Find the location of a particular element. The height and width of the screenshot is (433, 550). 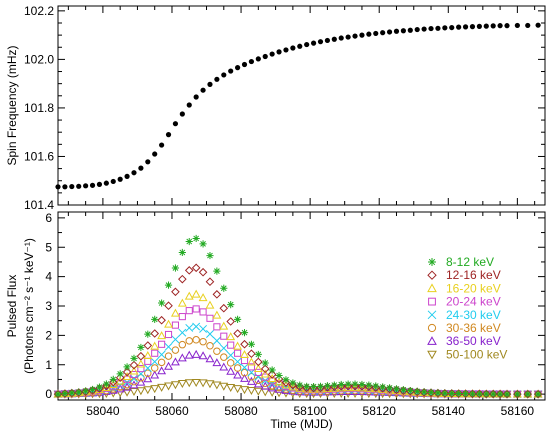

bottom-y-axis-label-units: (Photons cm⁻² s⁻¹ keV⁻¹) is located at coordinates (29, 306).